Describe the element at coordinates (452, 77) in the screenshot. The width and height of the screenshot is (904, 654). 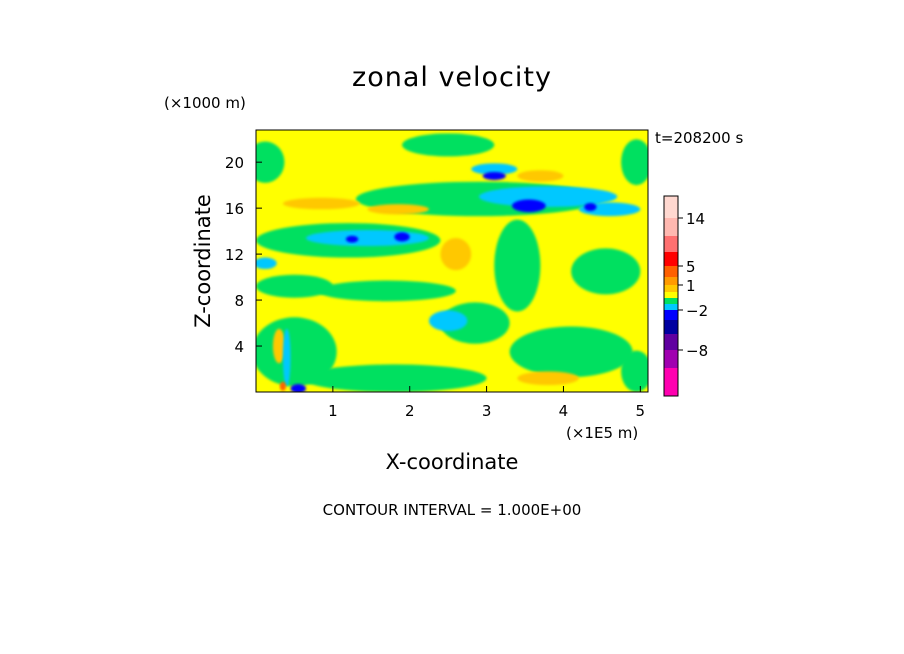
I see `chart-title: zonal velocity` at that location.